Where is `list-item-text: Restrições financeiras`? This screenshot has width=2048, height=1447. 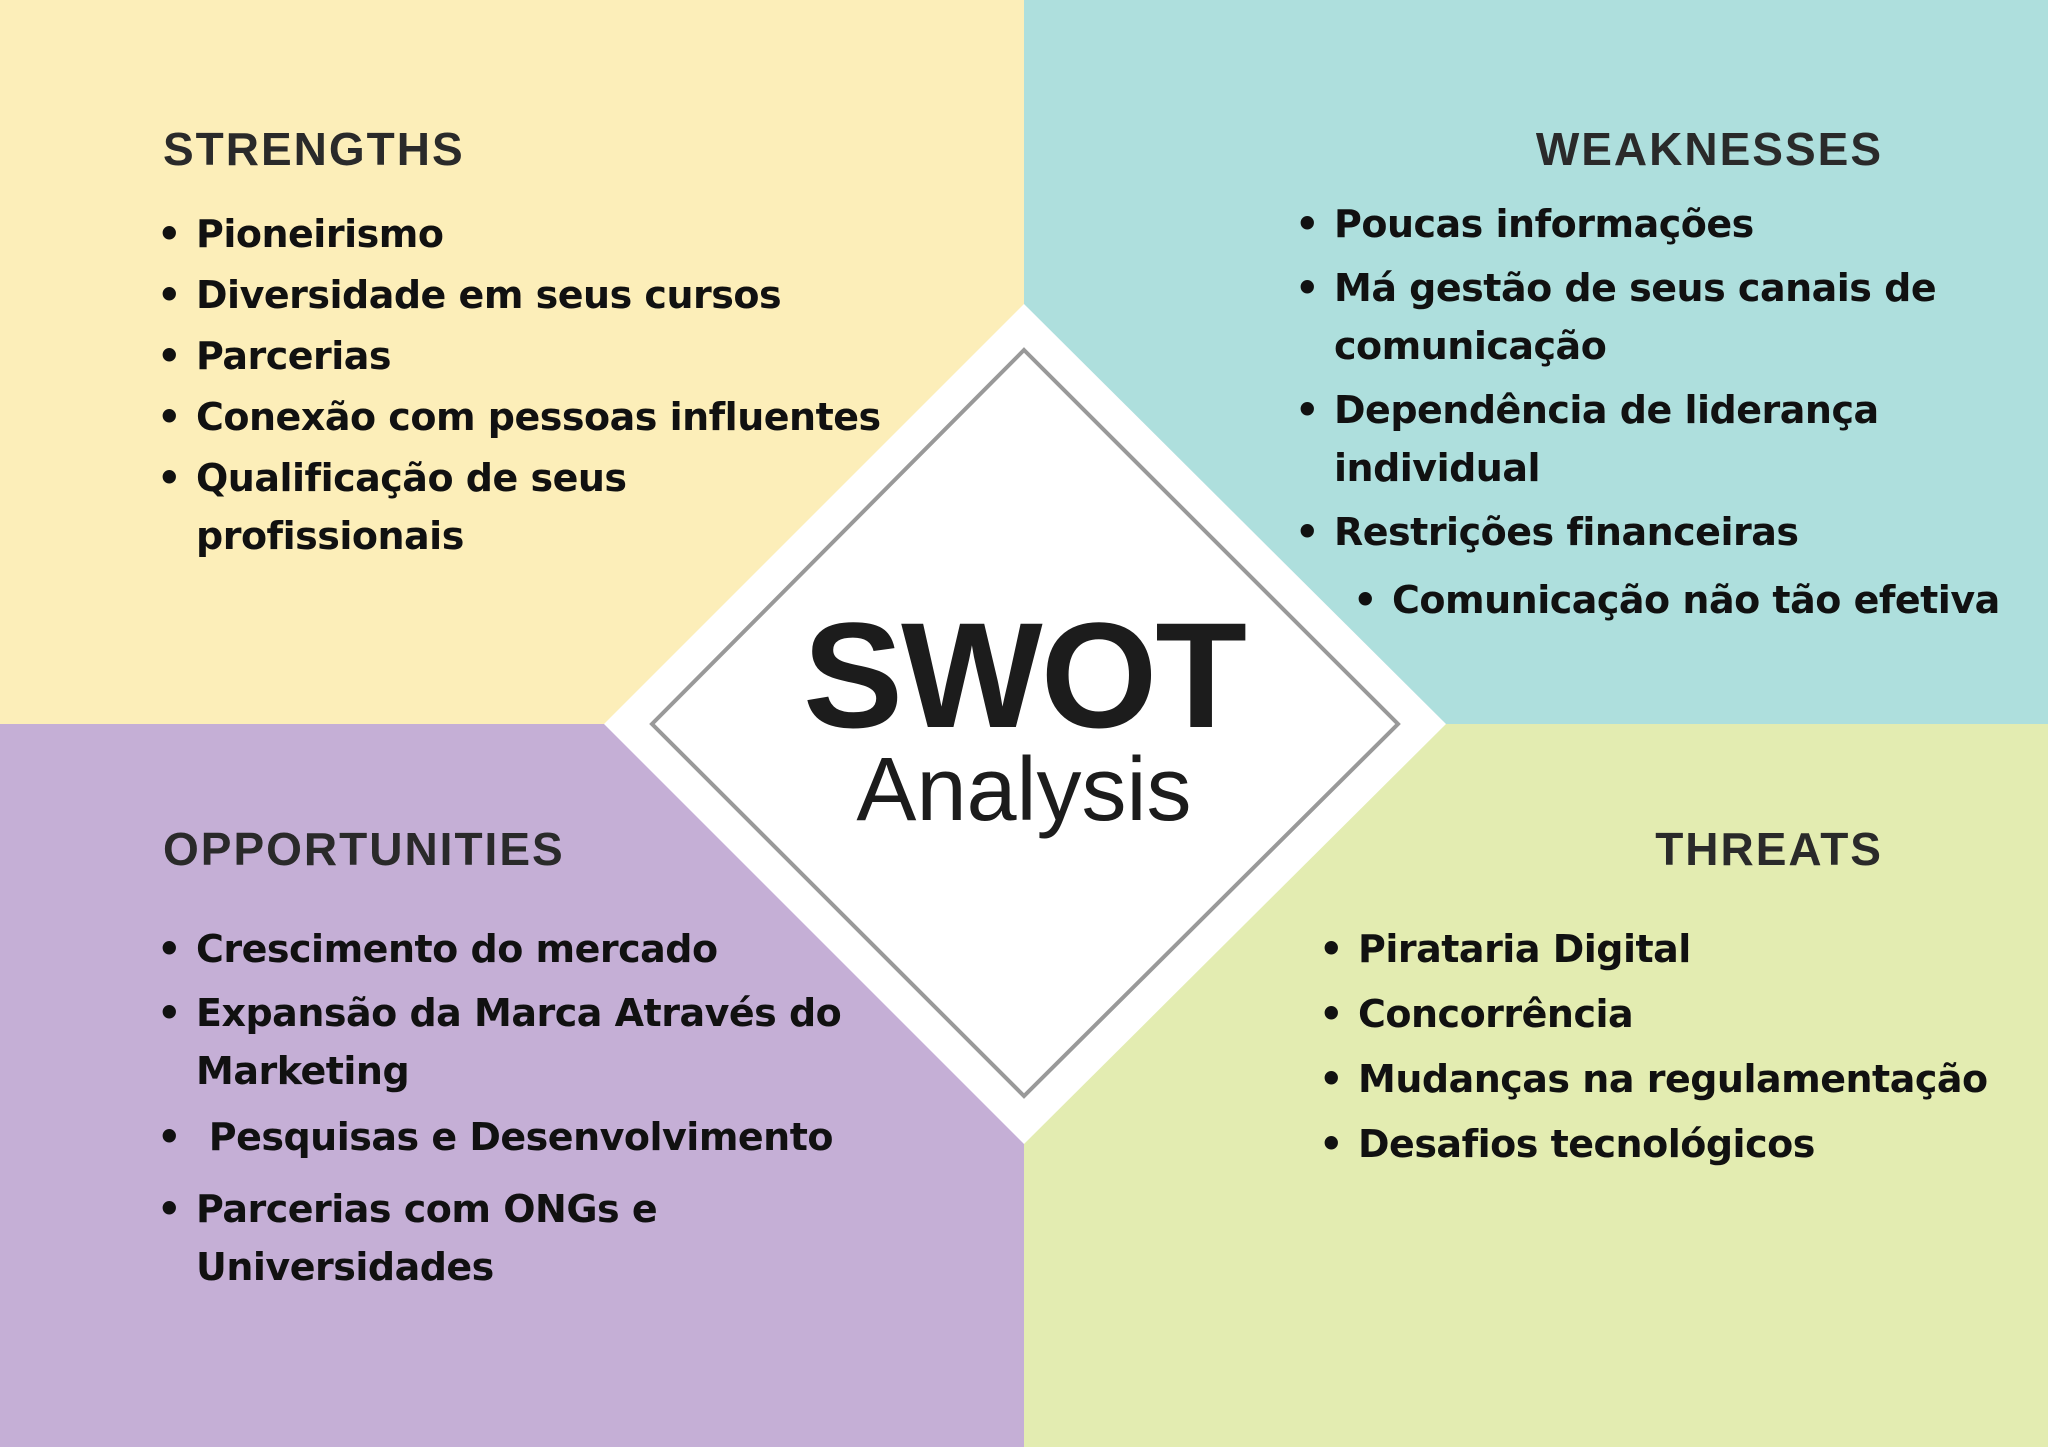 list-item-text: Restrições financeiras is located at coordinates (1566, 532).